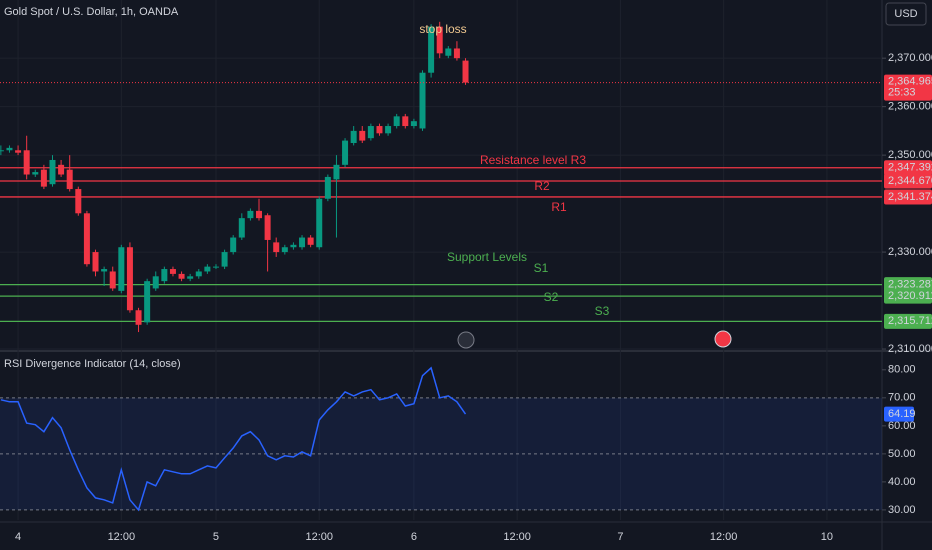 This screenshot has width=932, height=550. I want to click on y-tick-label: 50.00, so click(902, 454).